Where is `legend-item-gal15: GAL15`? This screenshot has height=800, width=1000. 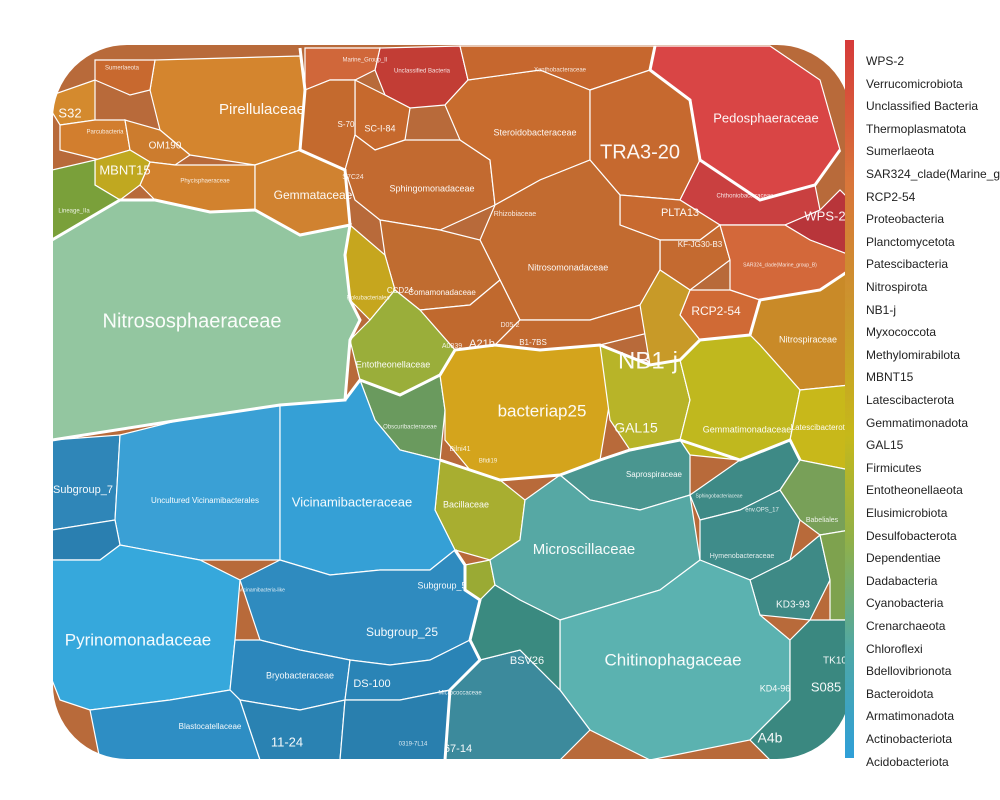 legend-item-gal15: GAL15 is located at coordinates (885, 445).